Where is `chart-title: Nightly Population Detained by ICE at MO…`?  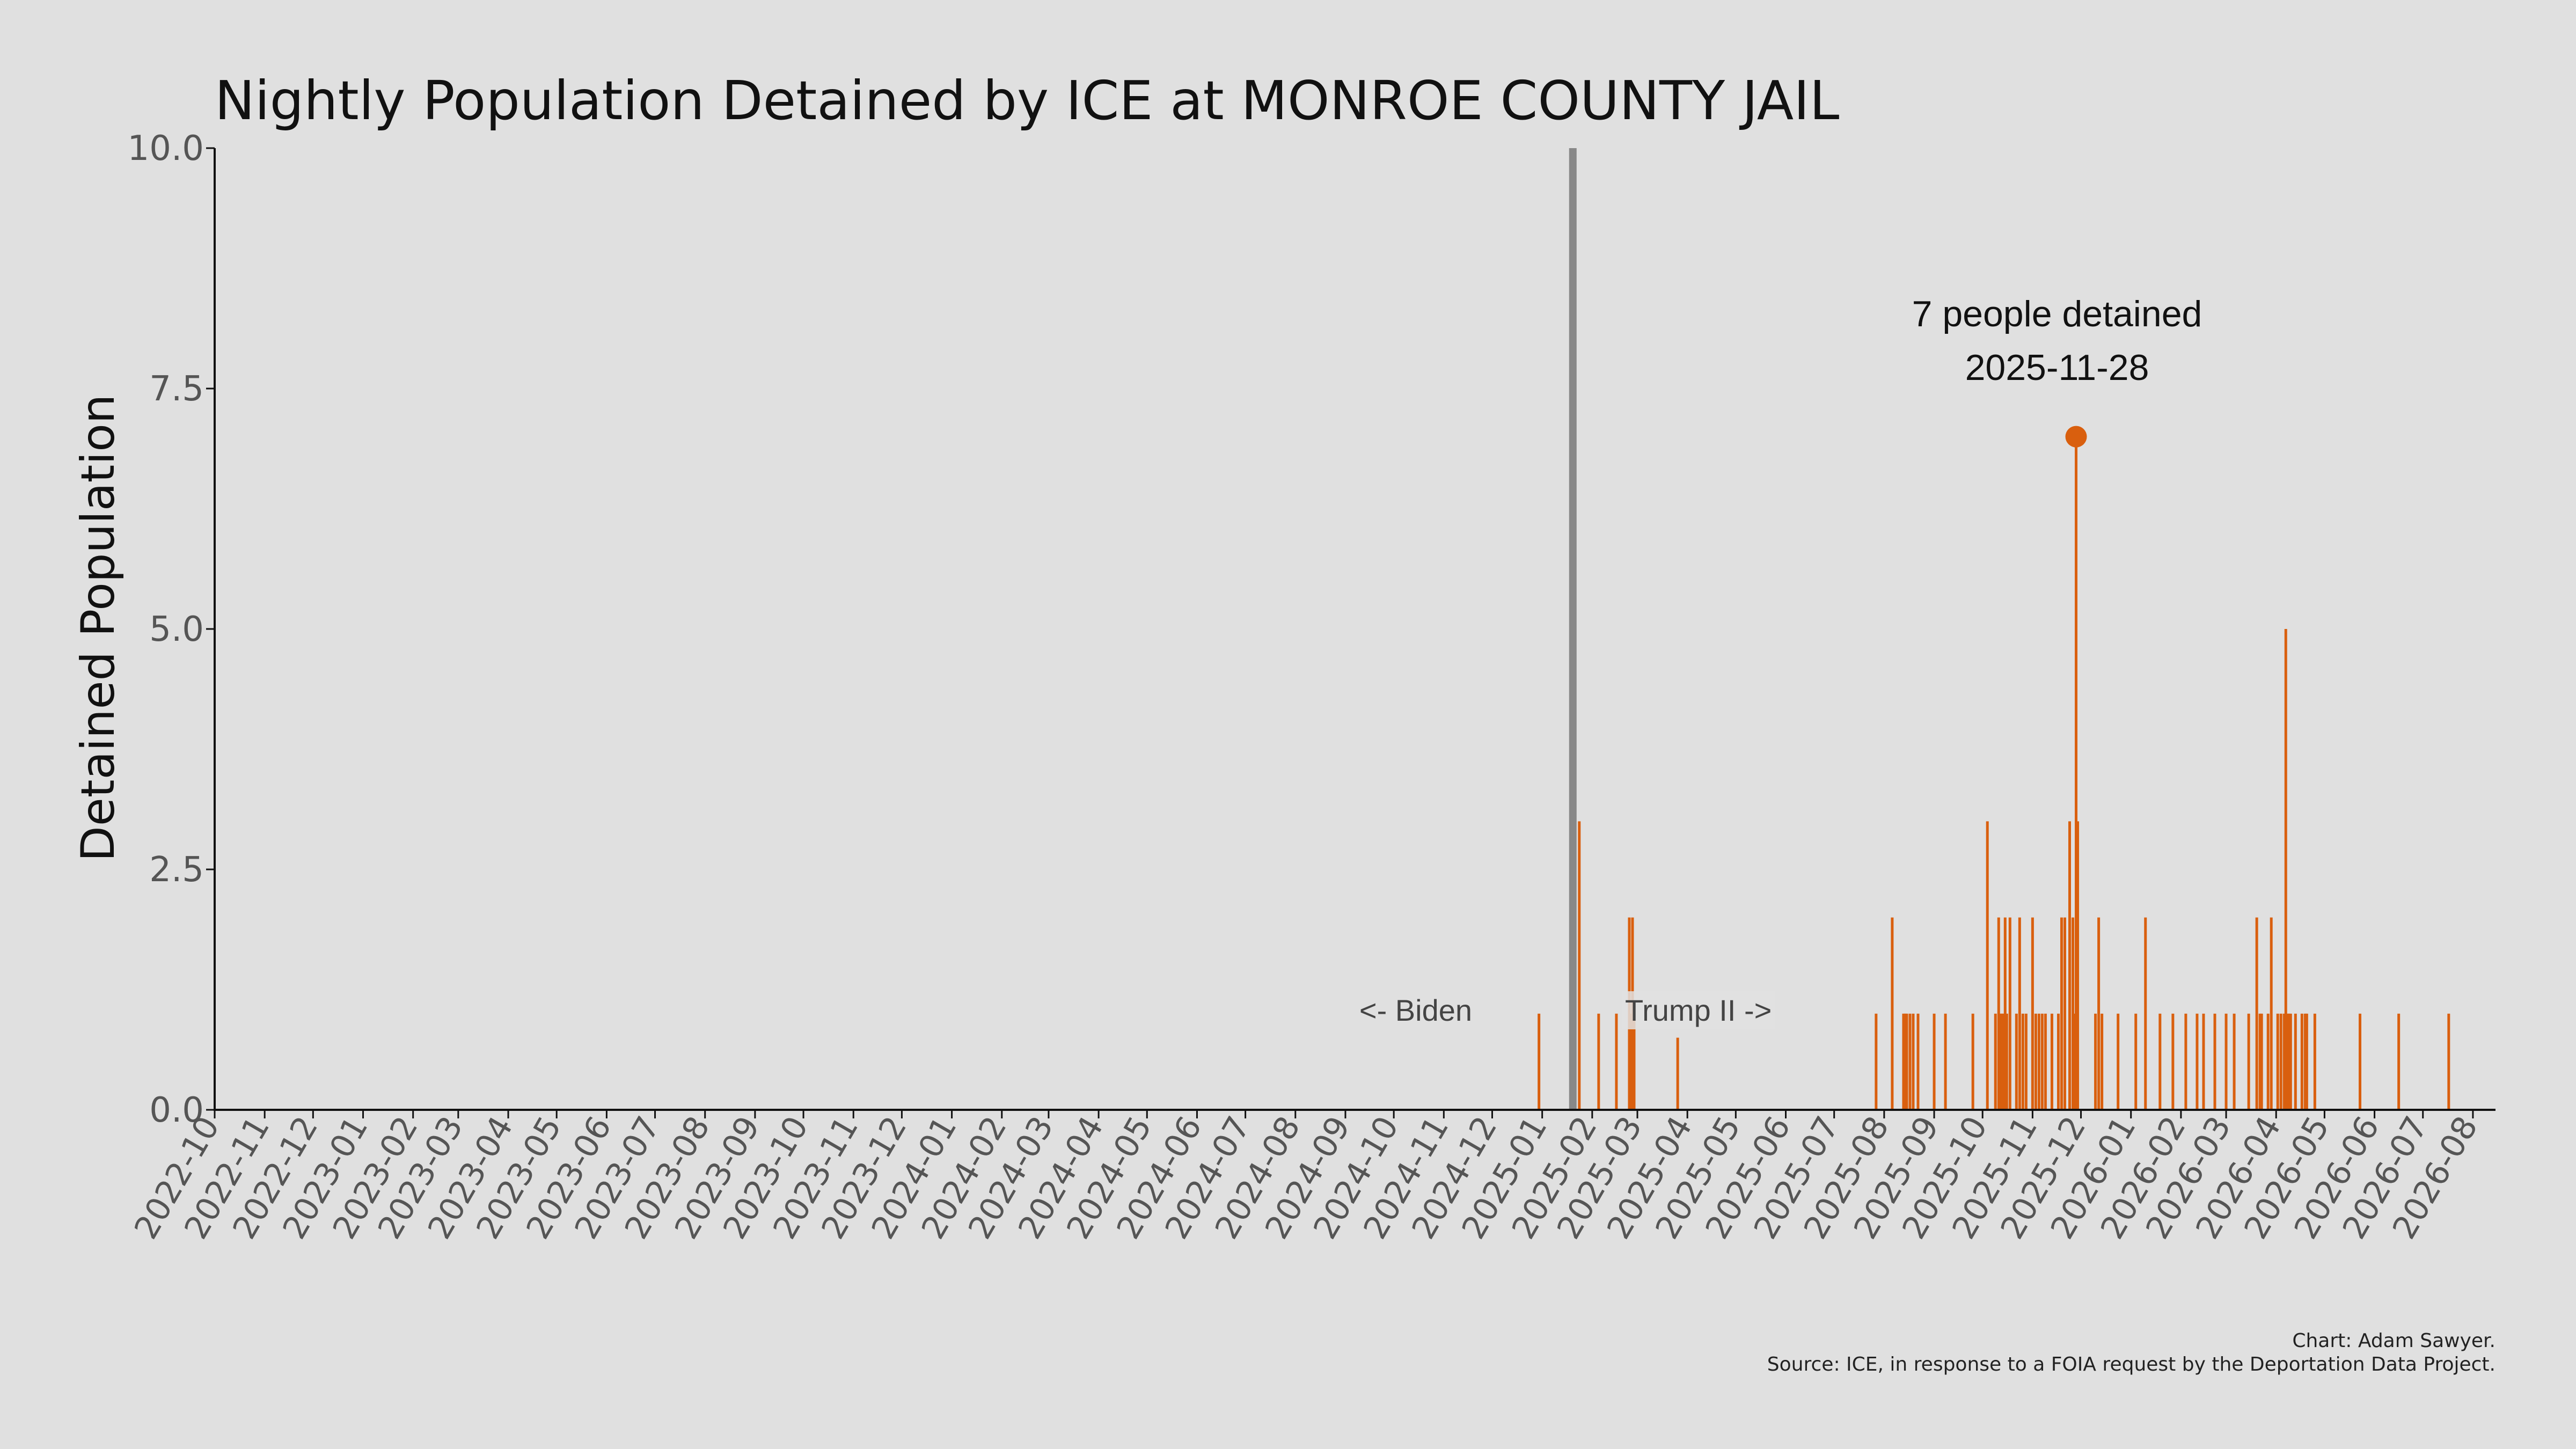 chart-title: Nightly Population Detained by ICE at MO… is located at coordinates (1027, 100).